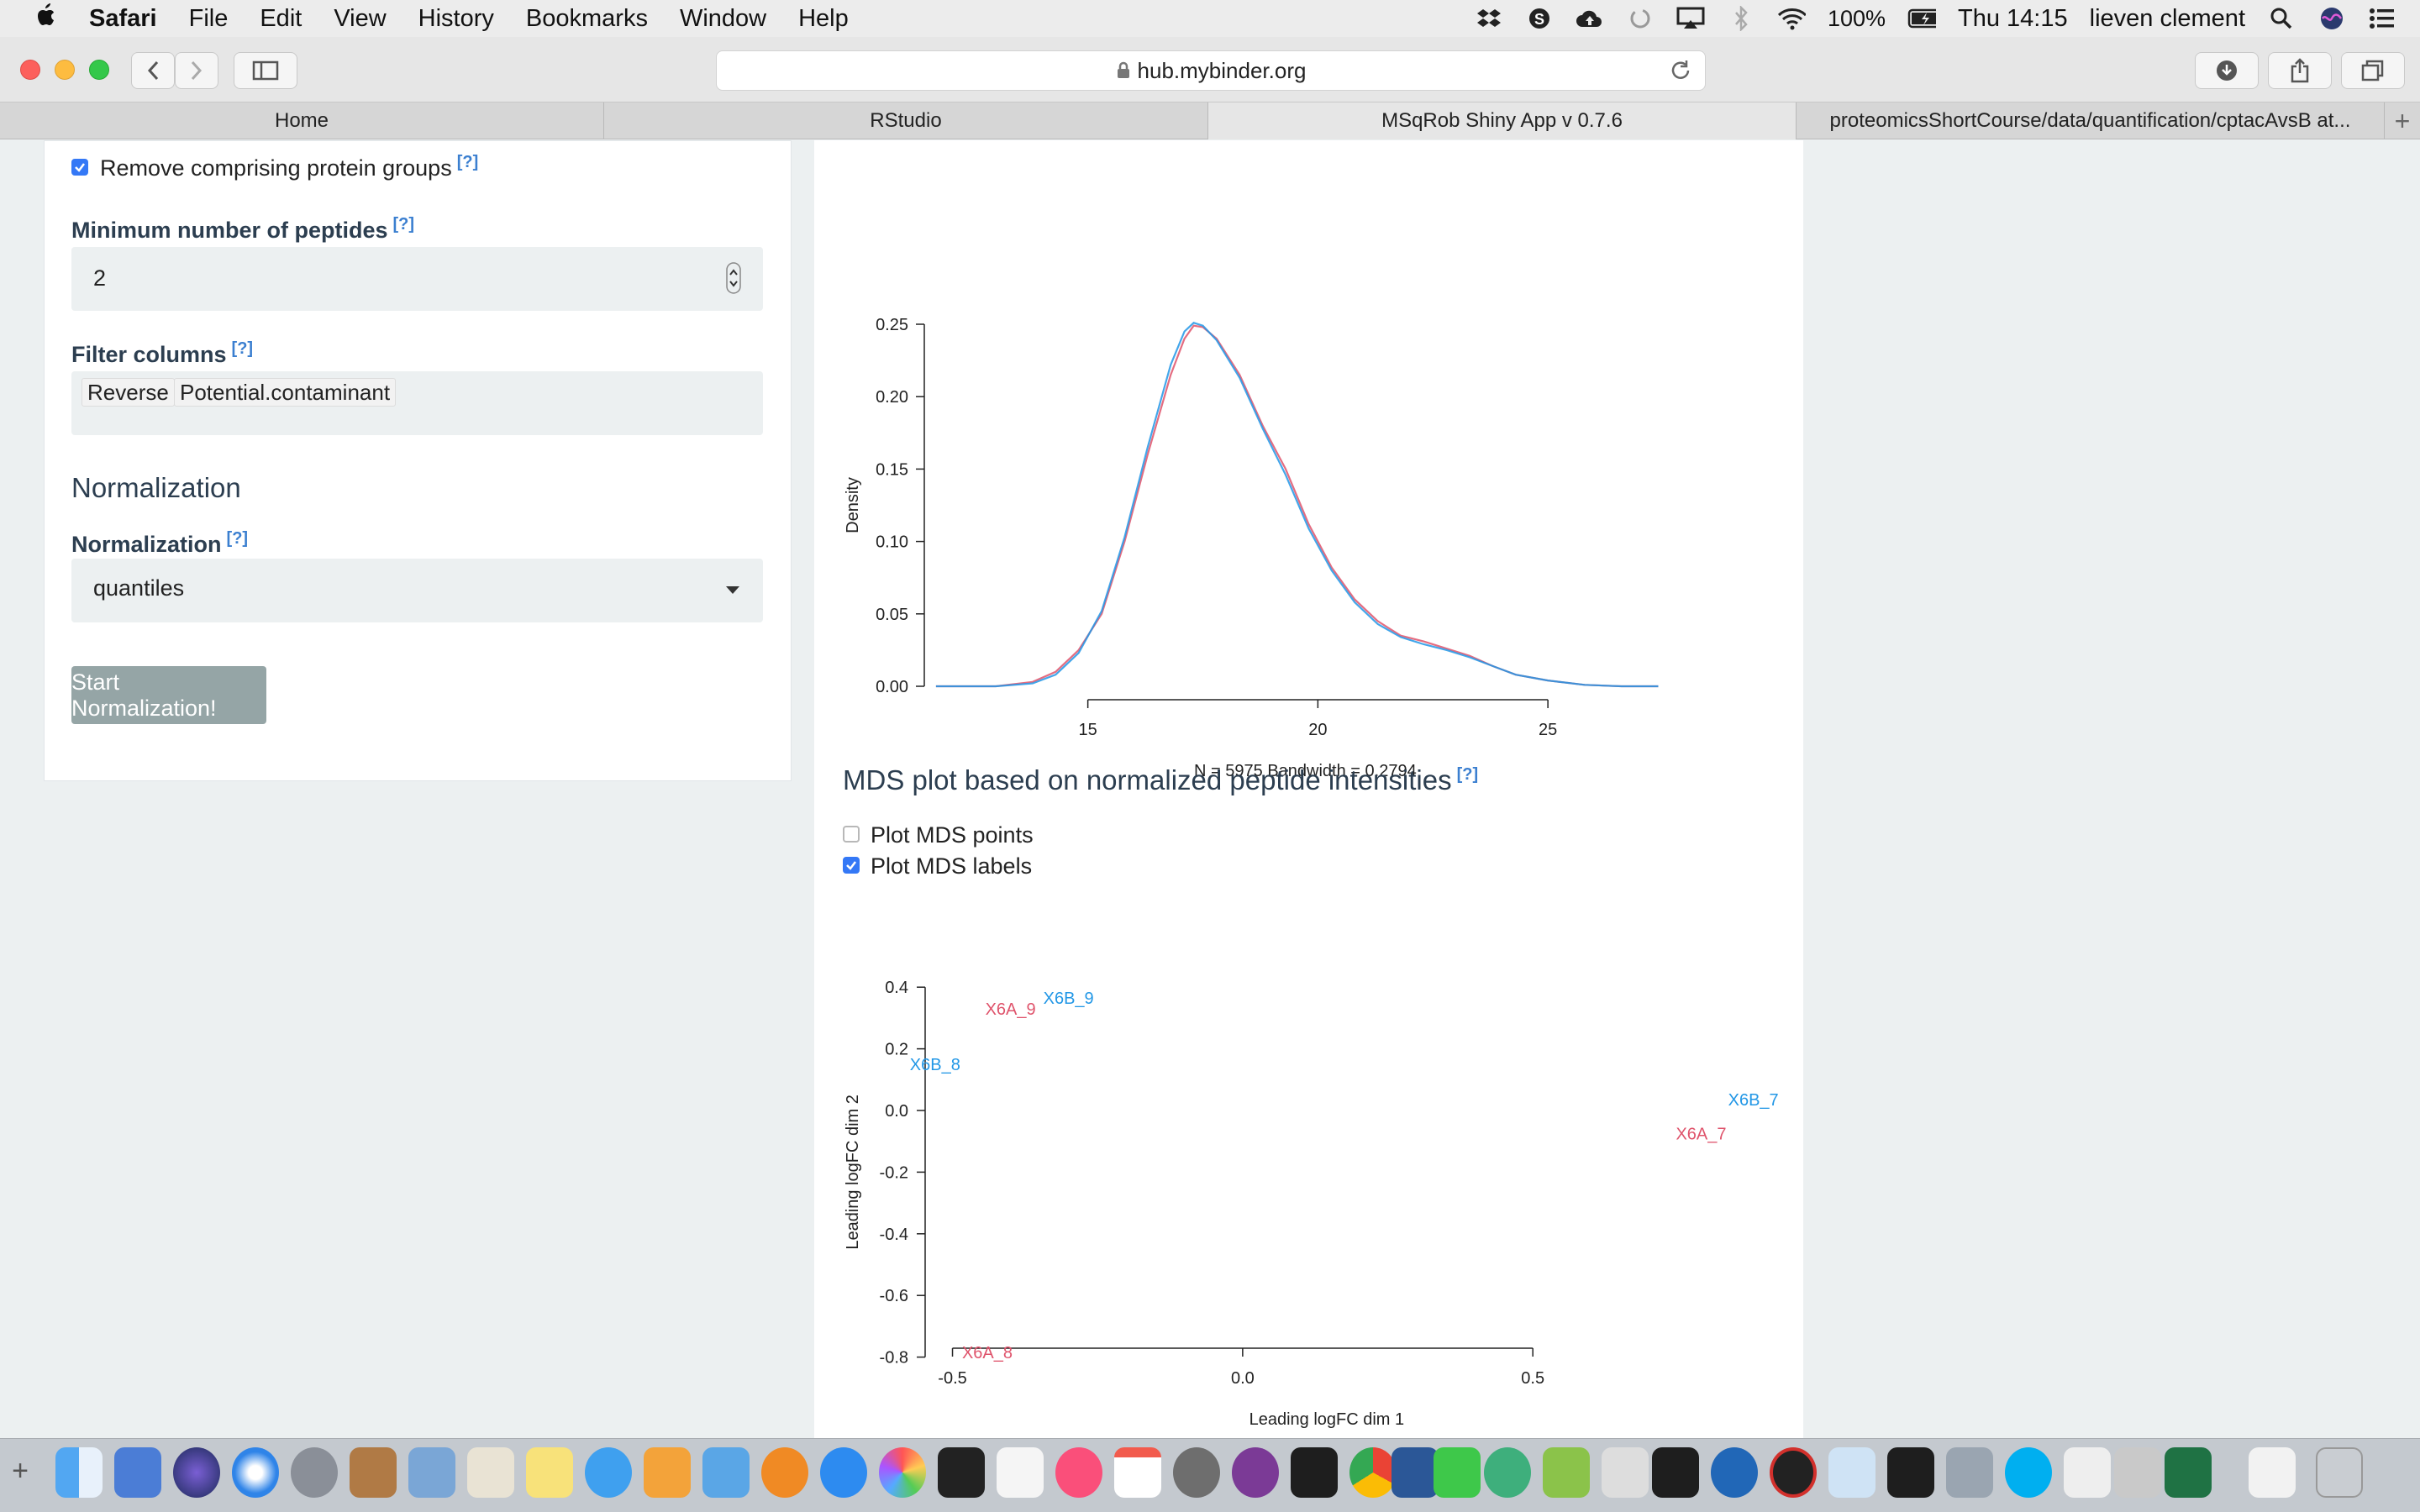 The width and height of the screenshot is (2420, 1512). Describe the element at coordinates (2029, 1472) in the screenshot. I see `skype-dock-icon` at that location.